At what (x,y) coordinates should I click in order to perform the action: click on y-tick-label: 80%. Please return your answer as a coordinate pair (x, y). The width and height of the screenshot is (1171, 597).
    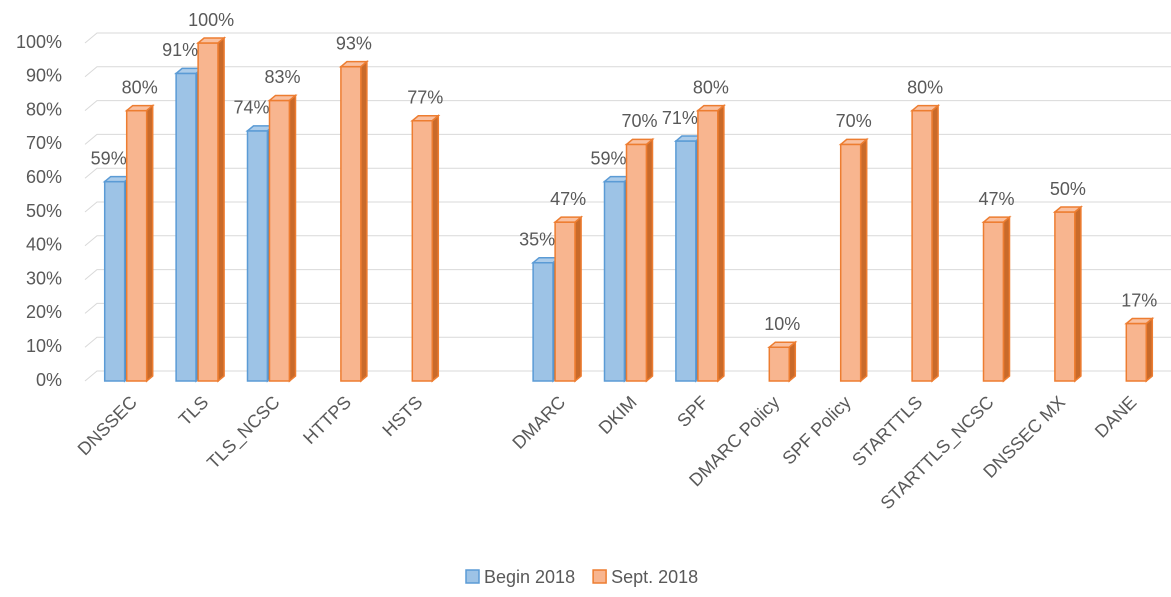
    Looking at the image, I should click on (44, 109).